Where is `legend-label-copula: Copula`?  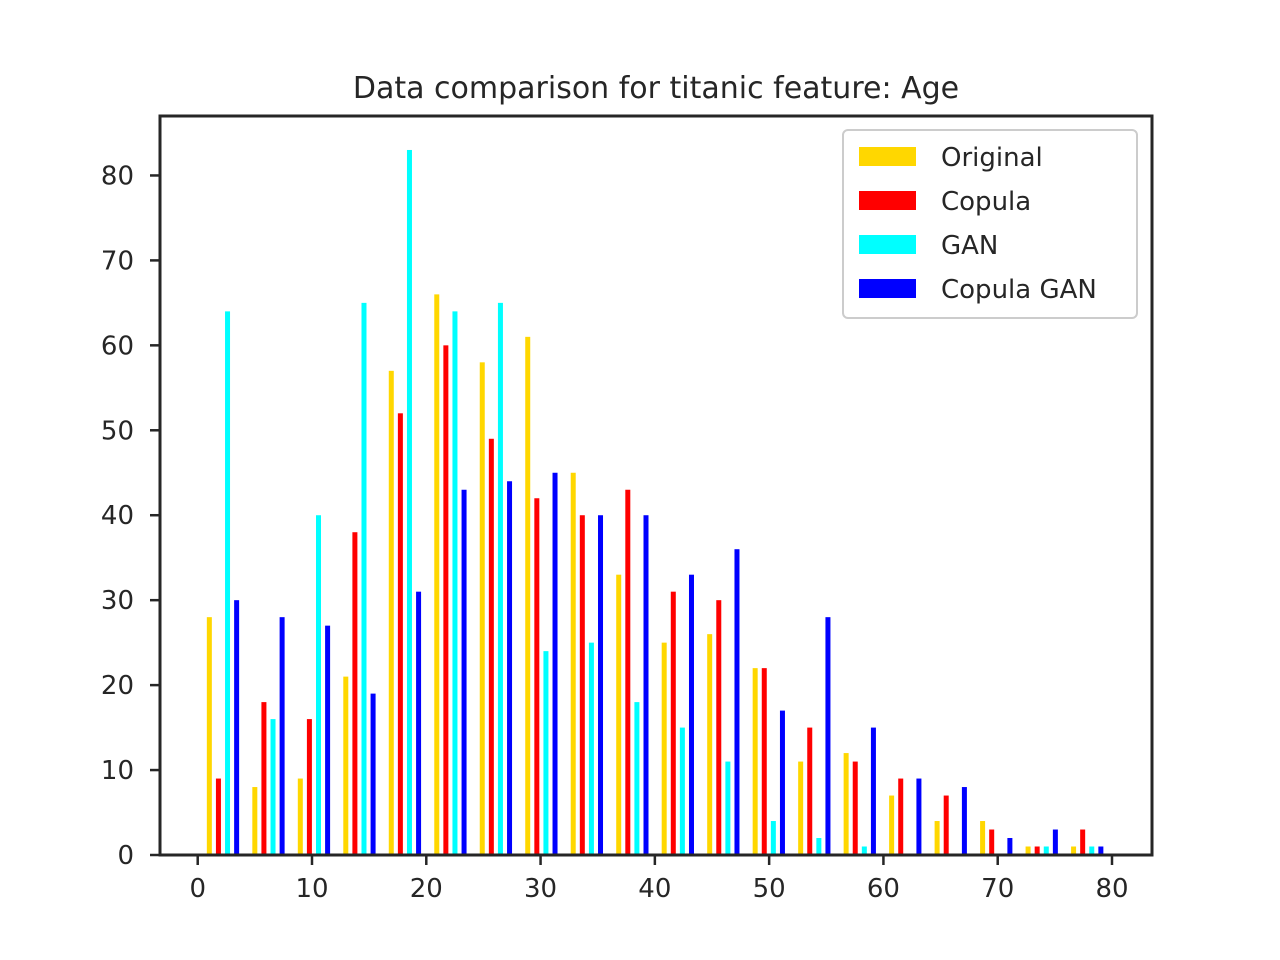 legend-label-copula: Copula is located at coordinates (986, 202).